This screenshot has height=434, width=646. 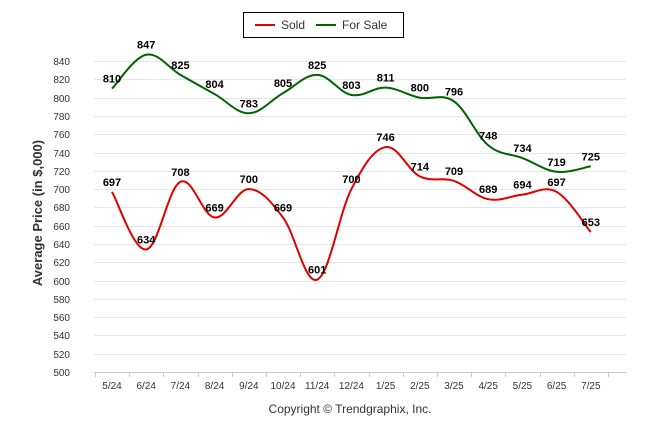 What do you see at coordinates (61, 62) in the screenshot?
I see `y-tick-label: 840` at bounding box center [61, 62].